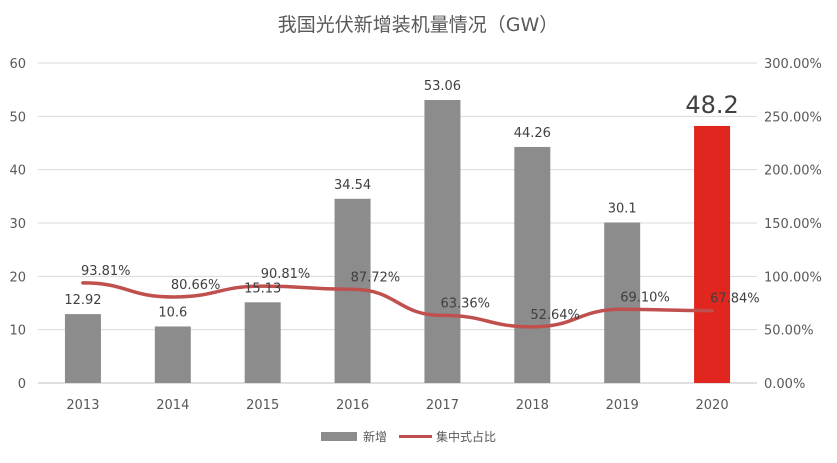  I want to click on y-left-tick-label: 10, so click(17, 331).